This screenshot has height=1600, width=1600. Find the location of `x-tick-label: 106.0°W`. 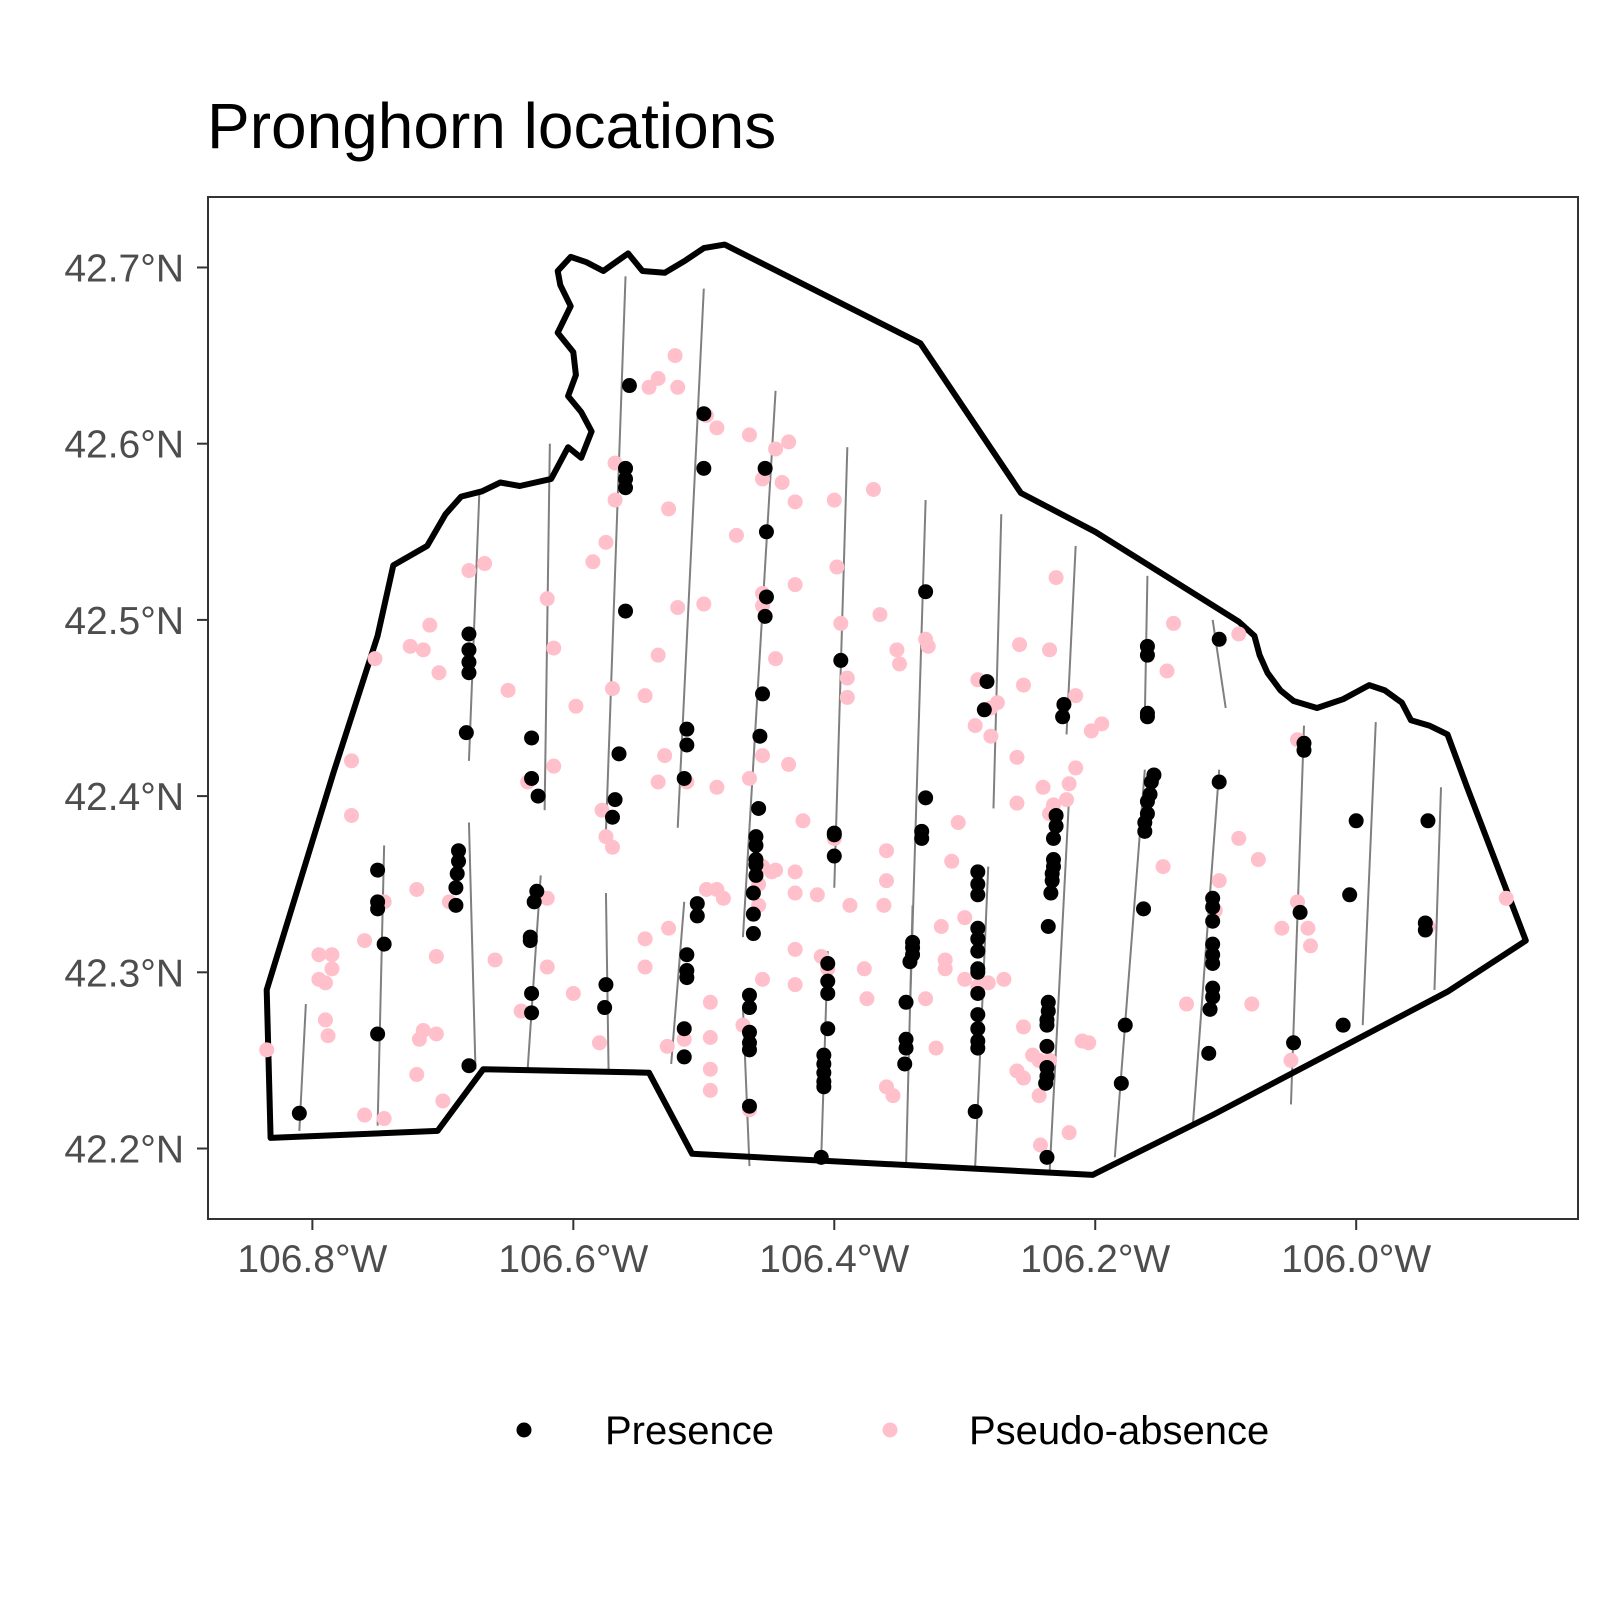

x-tick-label: 106.0°W is located at coordinates (1356, 1259).